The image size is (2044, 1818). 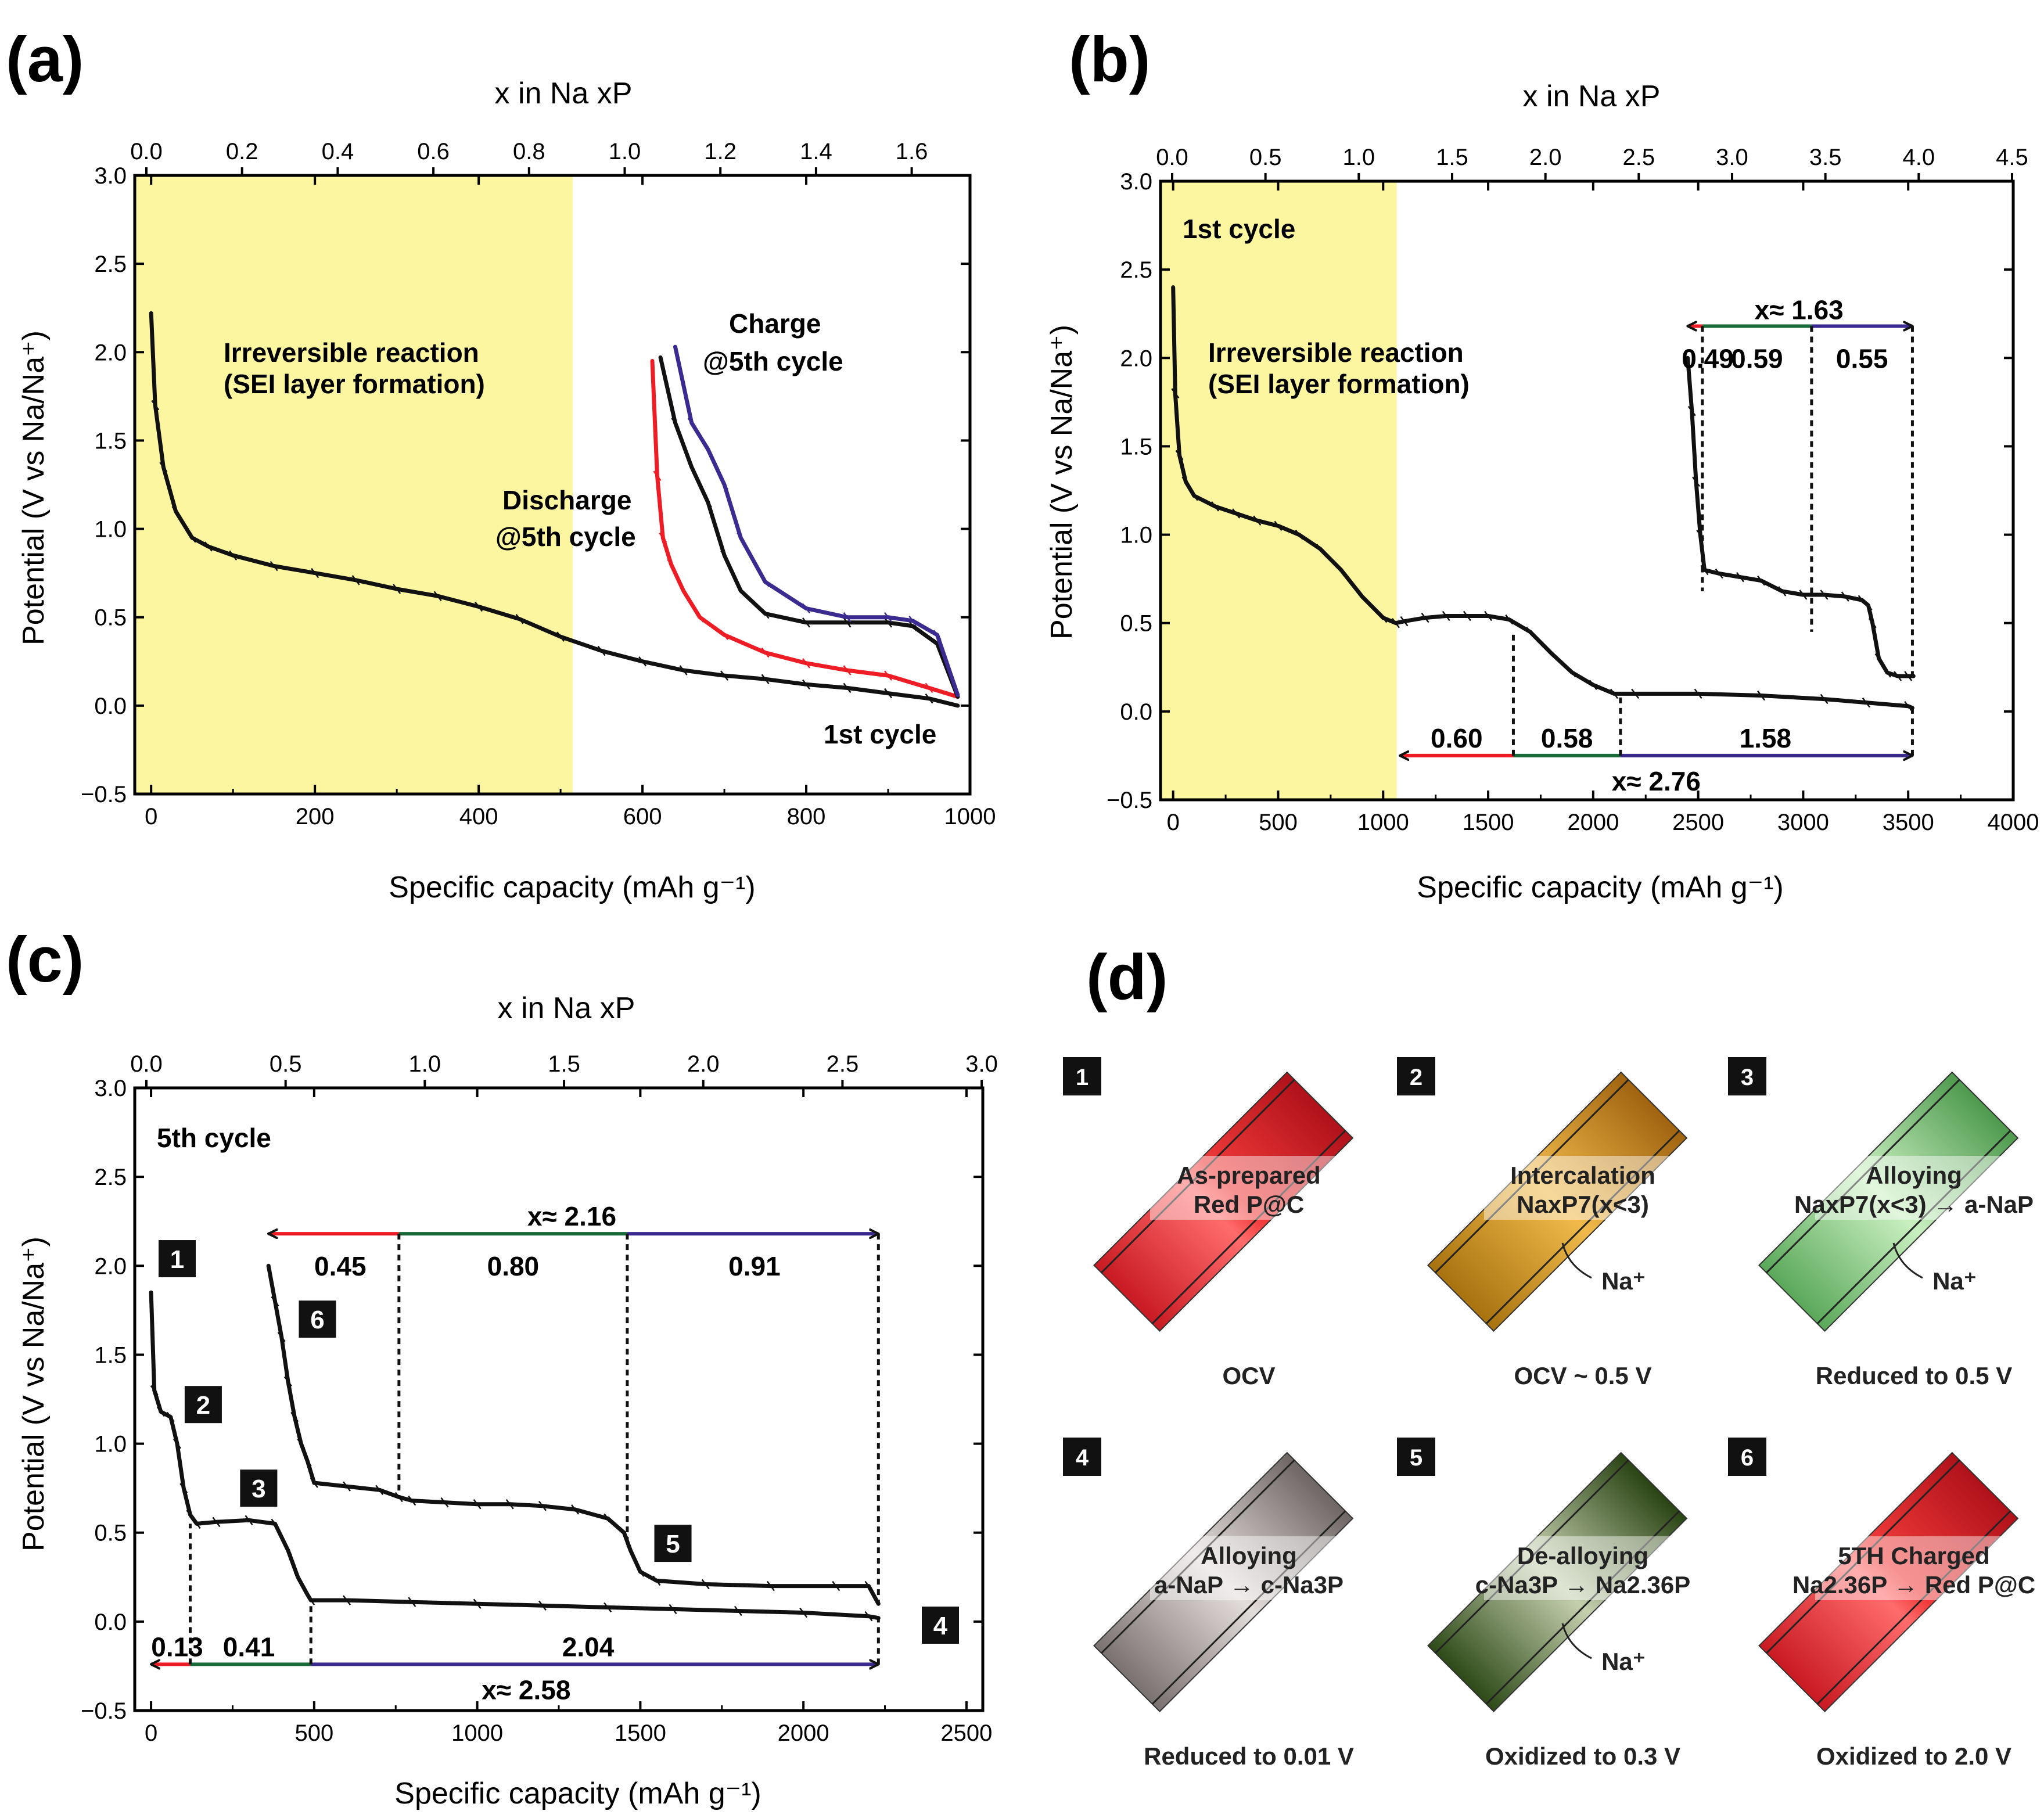 I want to click on state-number: 6, so click(x=1747, y=1458).